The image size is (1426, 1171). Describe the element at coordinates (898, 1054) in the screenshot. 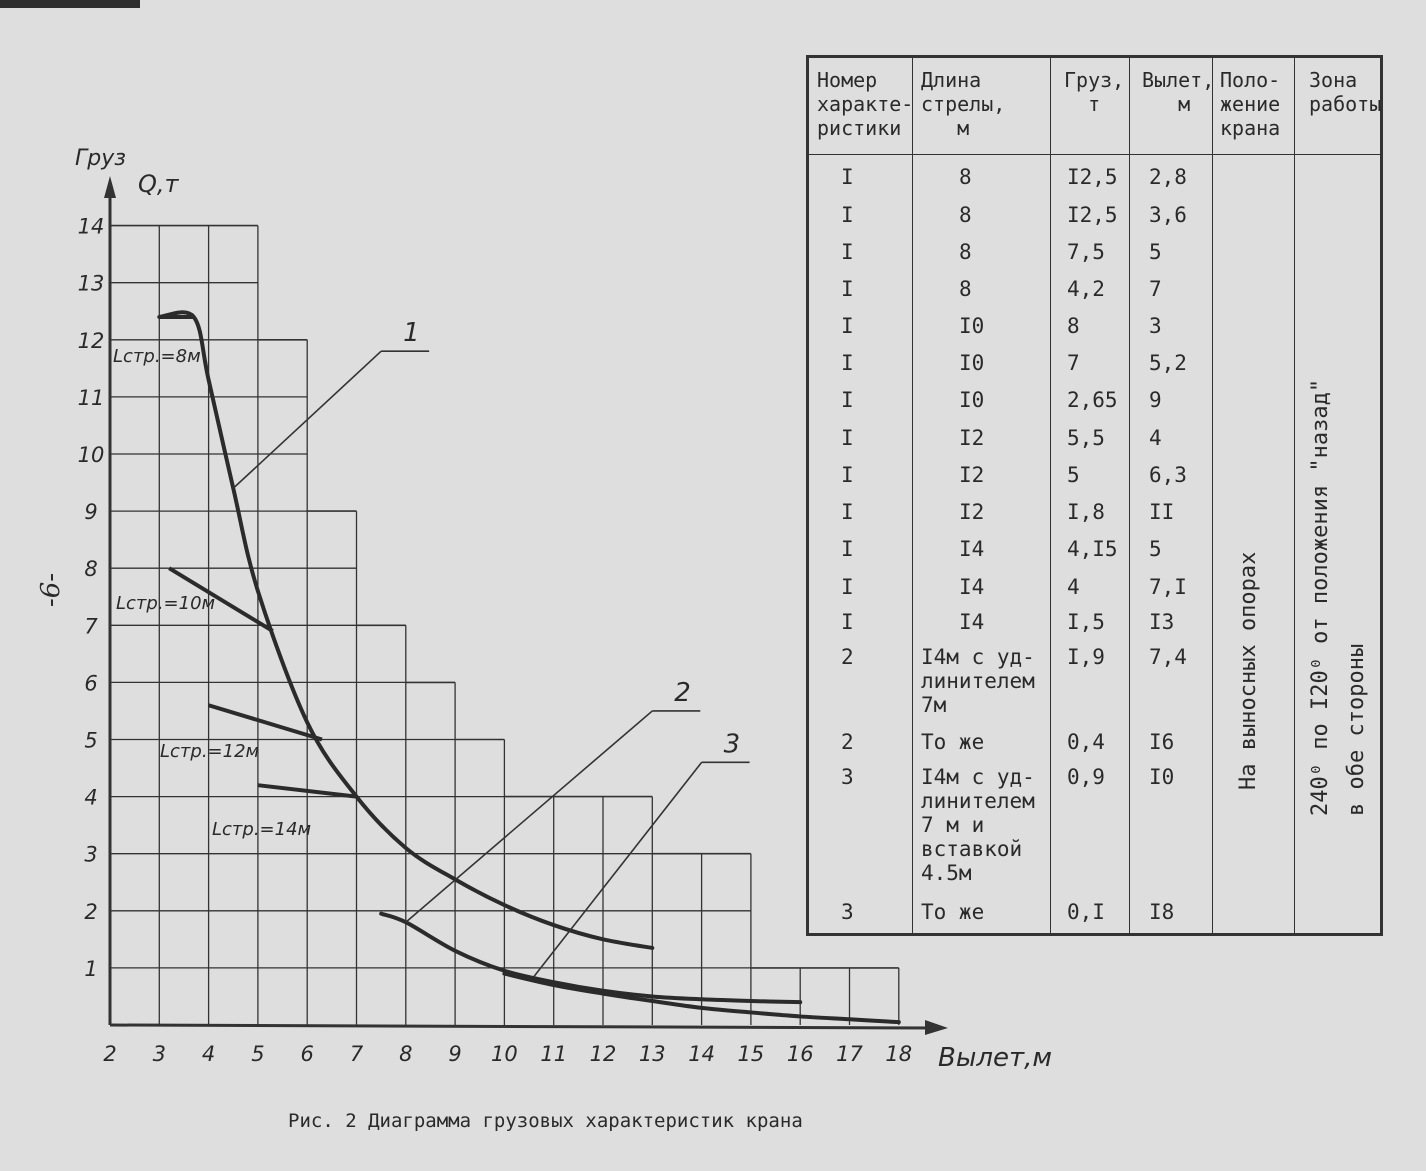

I see `x-tick-label: 18` at that location.